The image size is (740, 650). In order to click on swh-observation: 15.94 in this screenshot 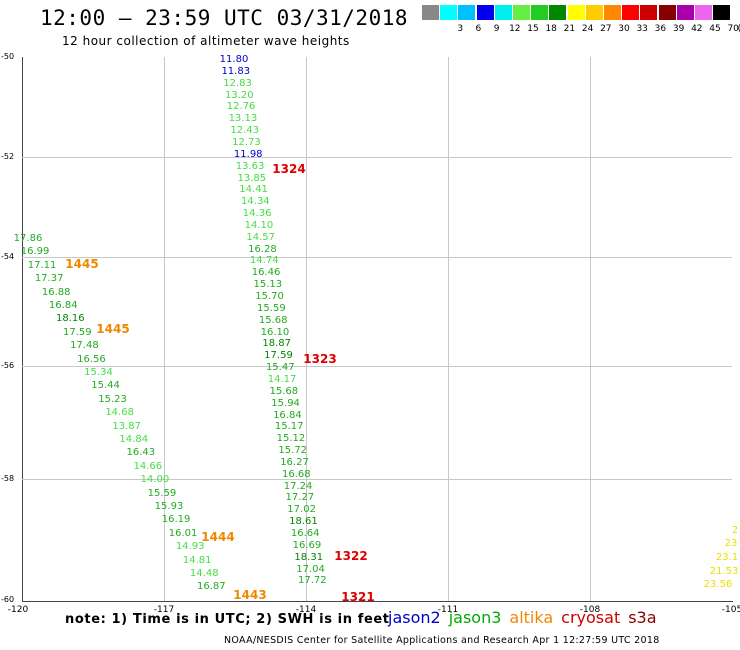, I will do `click(285, 403)`.